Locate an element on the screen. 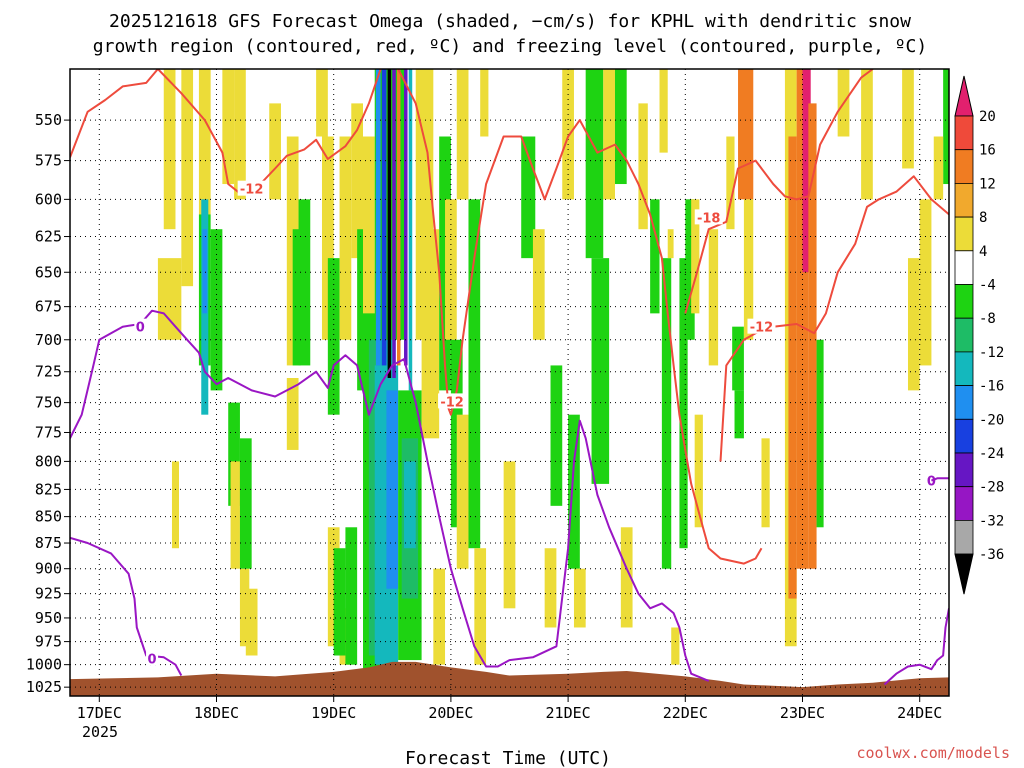 Image resolution: width=1024 pixels, height=768 pixels. y-tick-label: 975 is located at coordinates (48, 642).